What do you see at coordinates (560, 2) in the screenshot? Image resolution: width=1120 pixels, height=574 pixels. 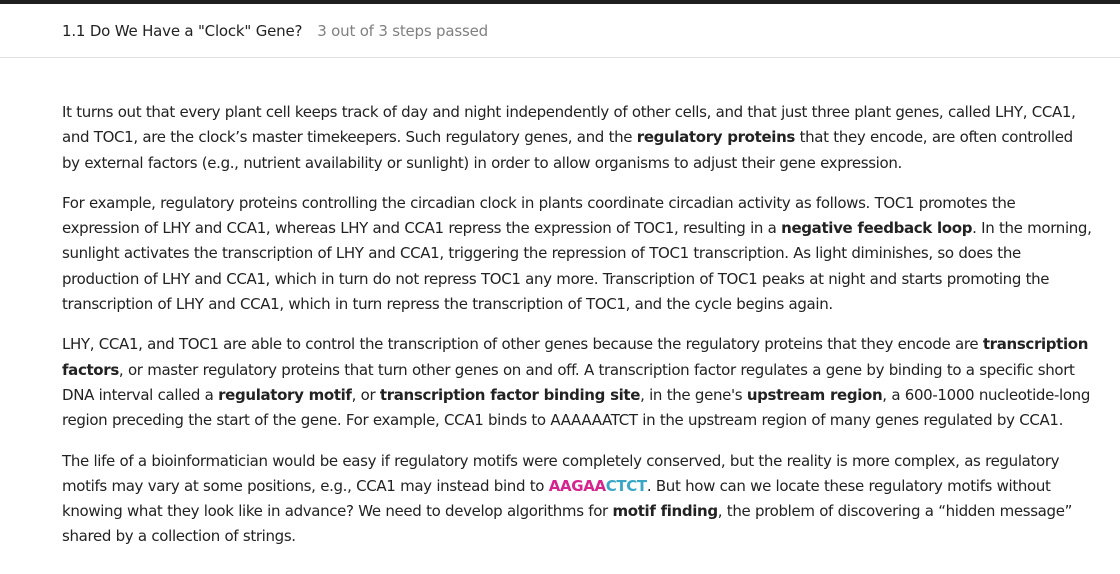 I see `top-bar` at bounding box center [560, 2].